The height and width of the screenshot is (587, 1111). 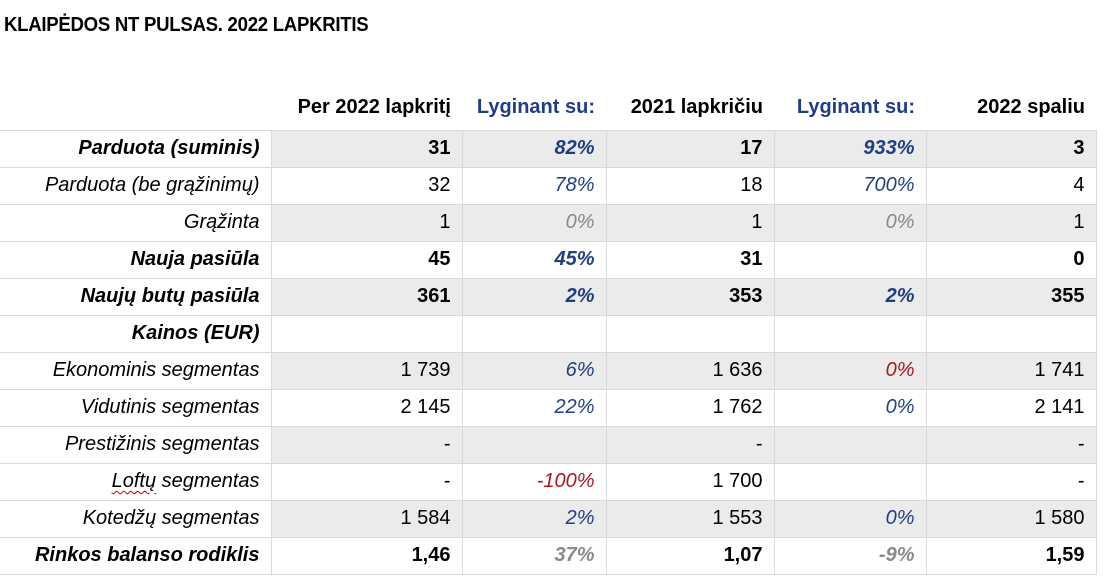 I want to click on value-last-year: 31, so click(x=690, y=259).